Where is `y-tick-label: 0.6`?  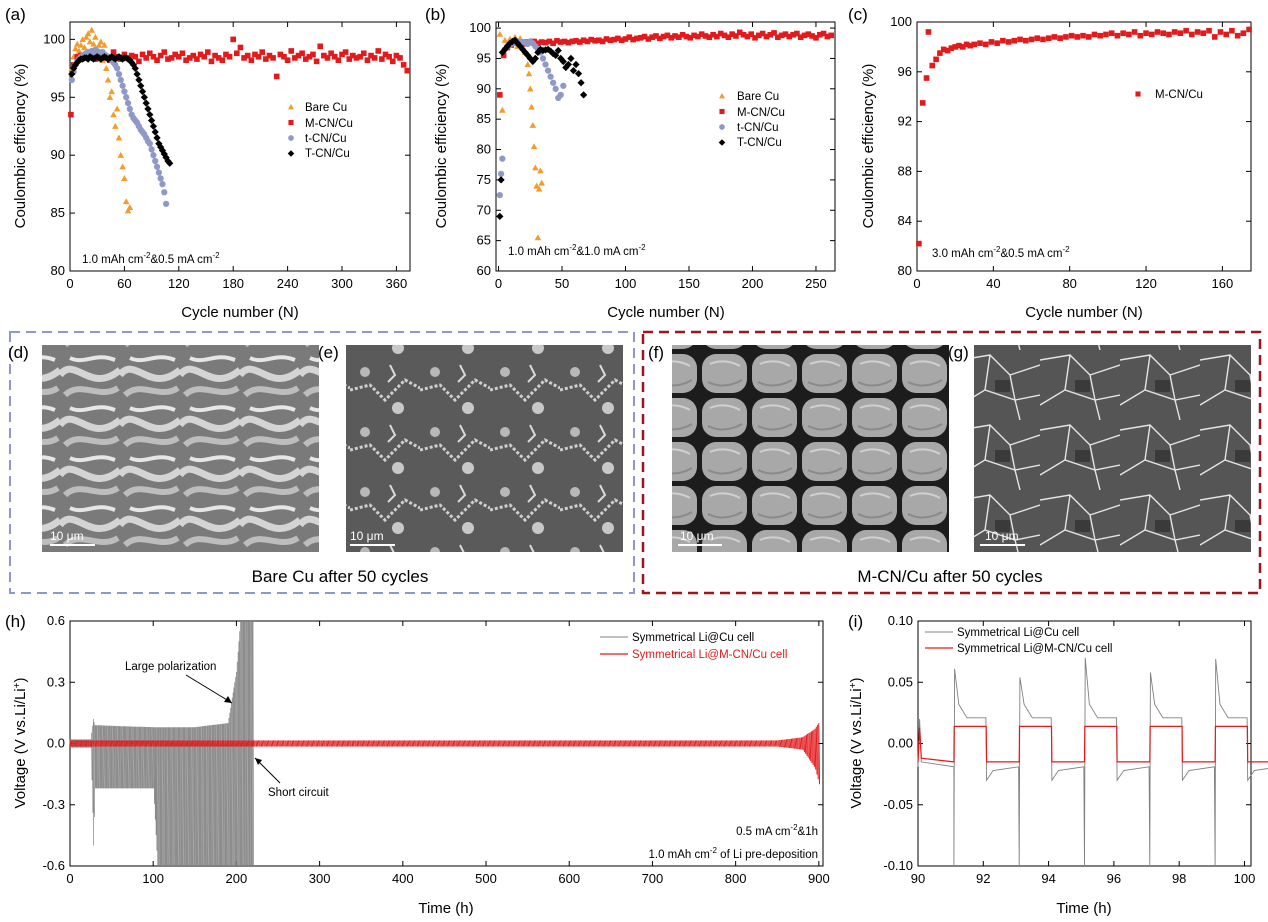 y-tick-label: 0.6 is located at coordinates (56, 620).